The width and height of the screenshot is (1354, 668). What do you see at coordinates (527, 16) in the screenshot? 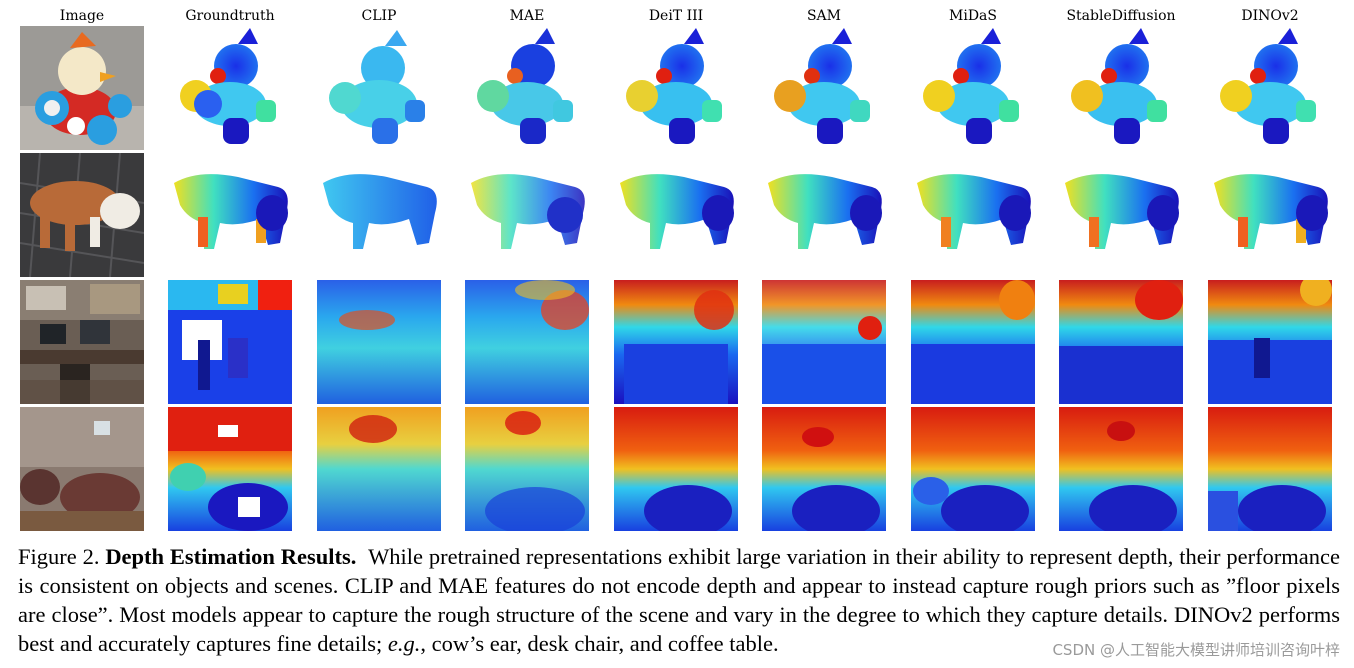
I see `column-header-mae: MAE` at bounding box center [527, 16].